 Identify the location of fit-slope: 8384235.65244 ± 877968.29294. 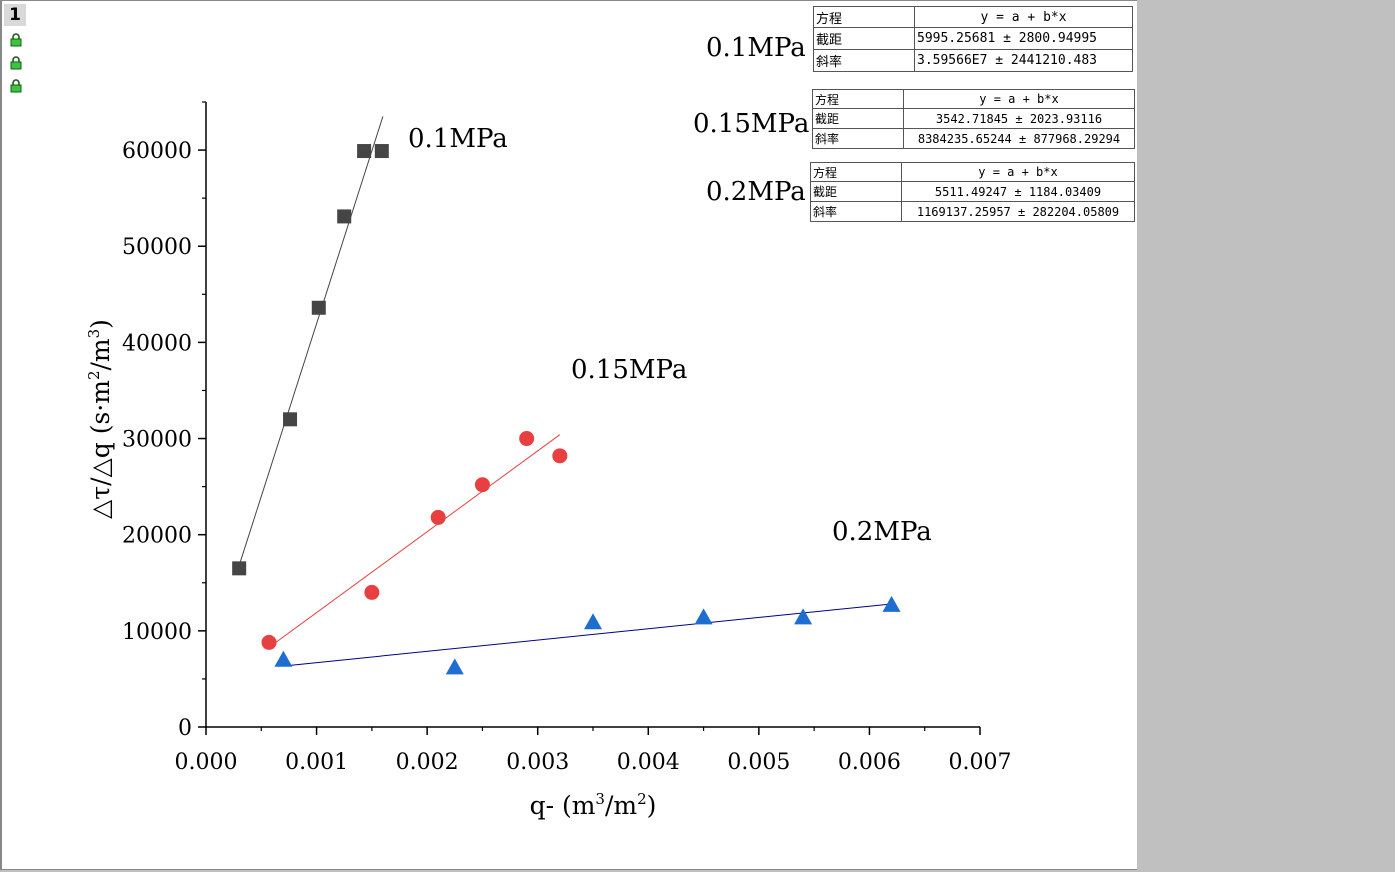
(1019, 138).